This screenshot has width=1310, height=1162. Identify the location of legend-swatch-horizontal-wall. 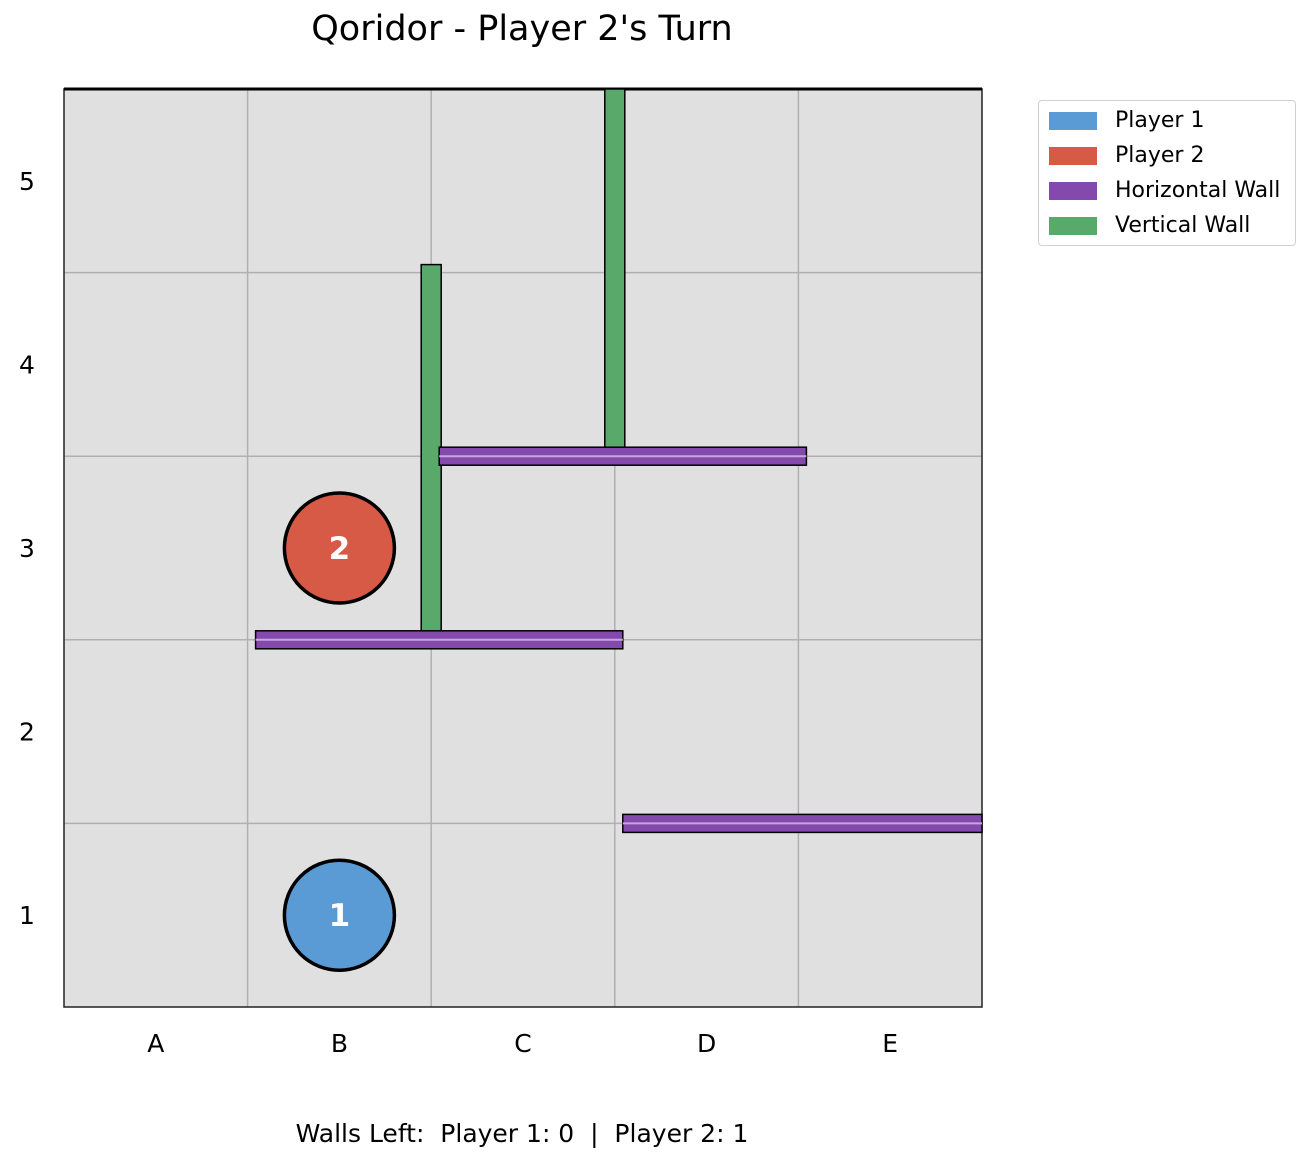
(1073, 190).